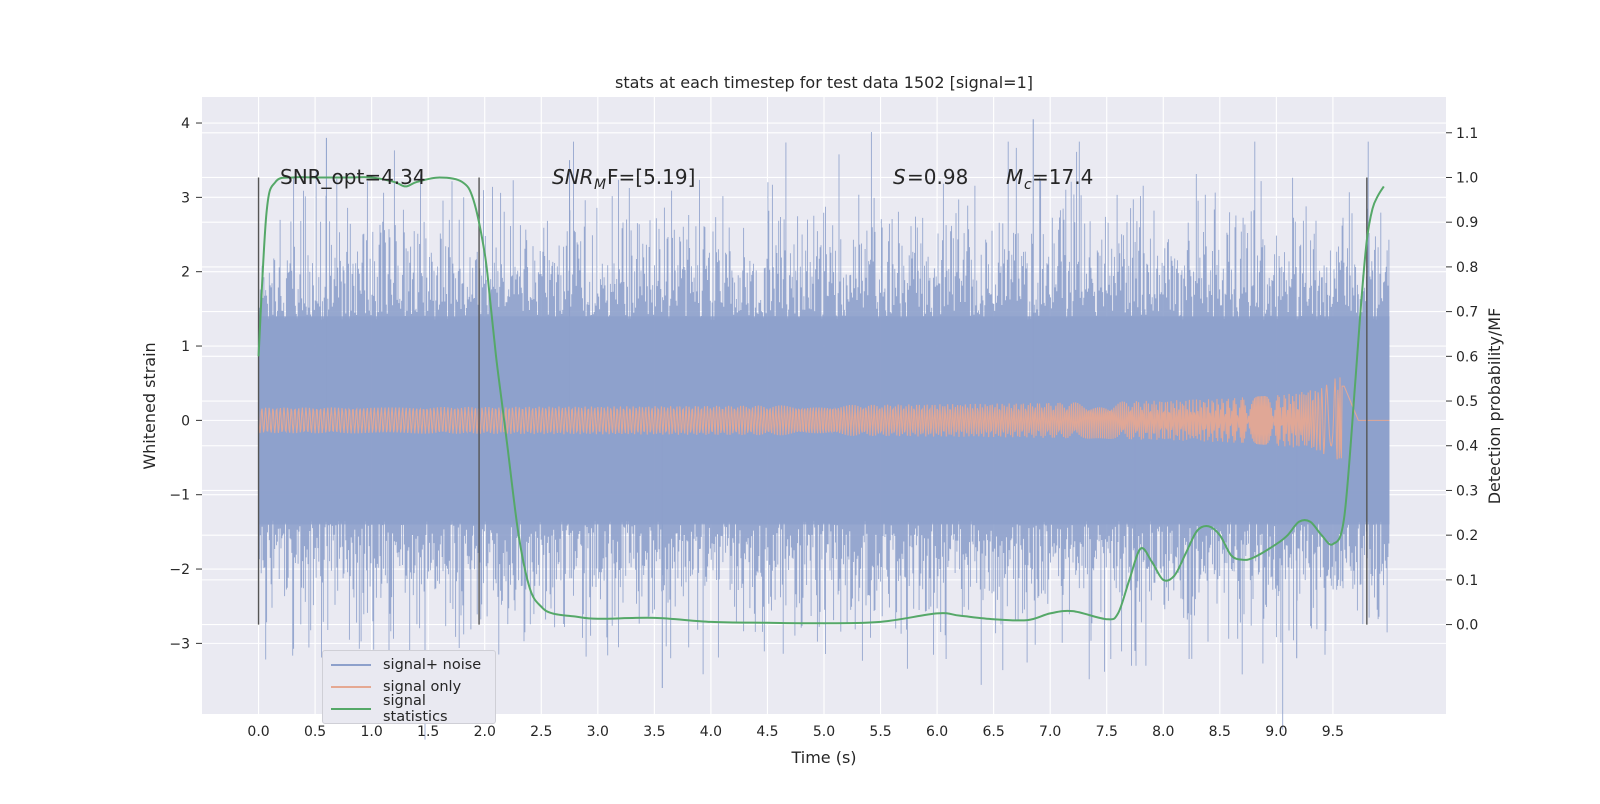  Describe the element at coordinates (1467, 536) in the screenshot. I see `y-right-tick-label: 0.2` at that location.